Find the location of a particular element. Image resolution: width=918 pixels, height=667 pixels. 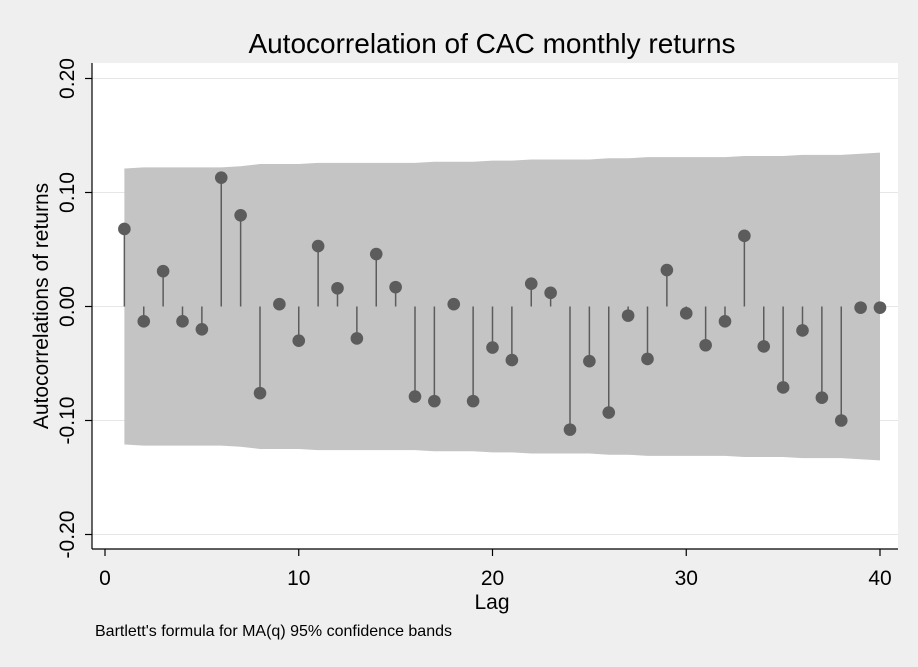

x-tick-label-1: 10 is located at coordinates (298, 578).